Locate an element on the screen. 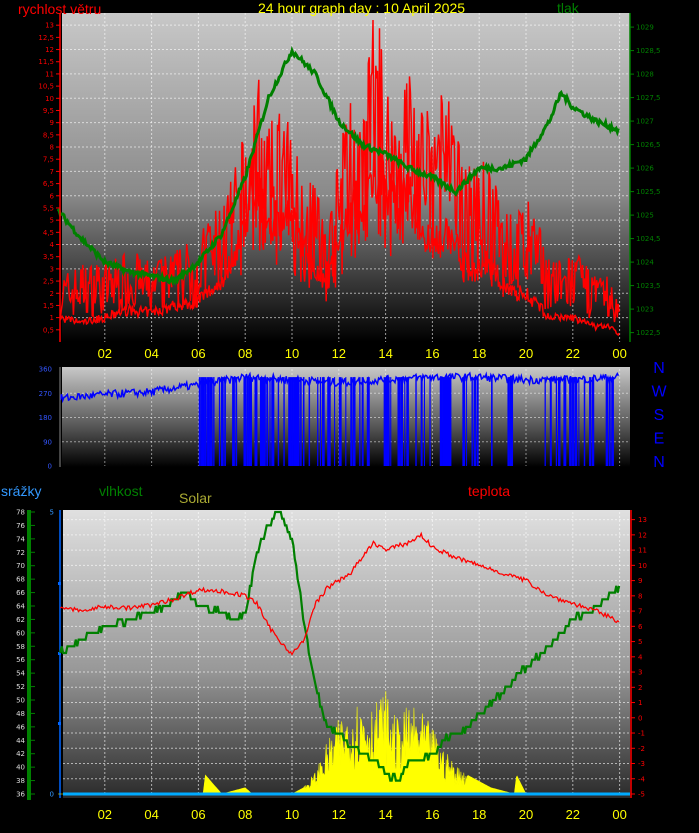 This screenshot has height=833, width=699. wind-tick-label: 3 is located at coordinates (52, 269).